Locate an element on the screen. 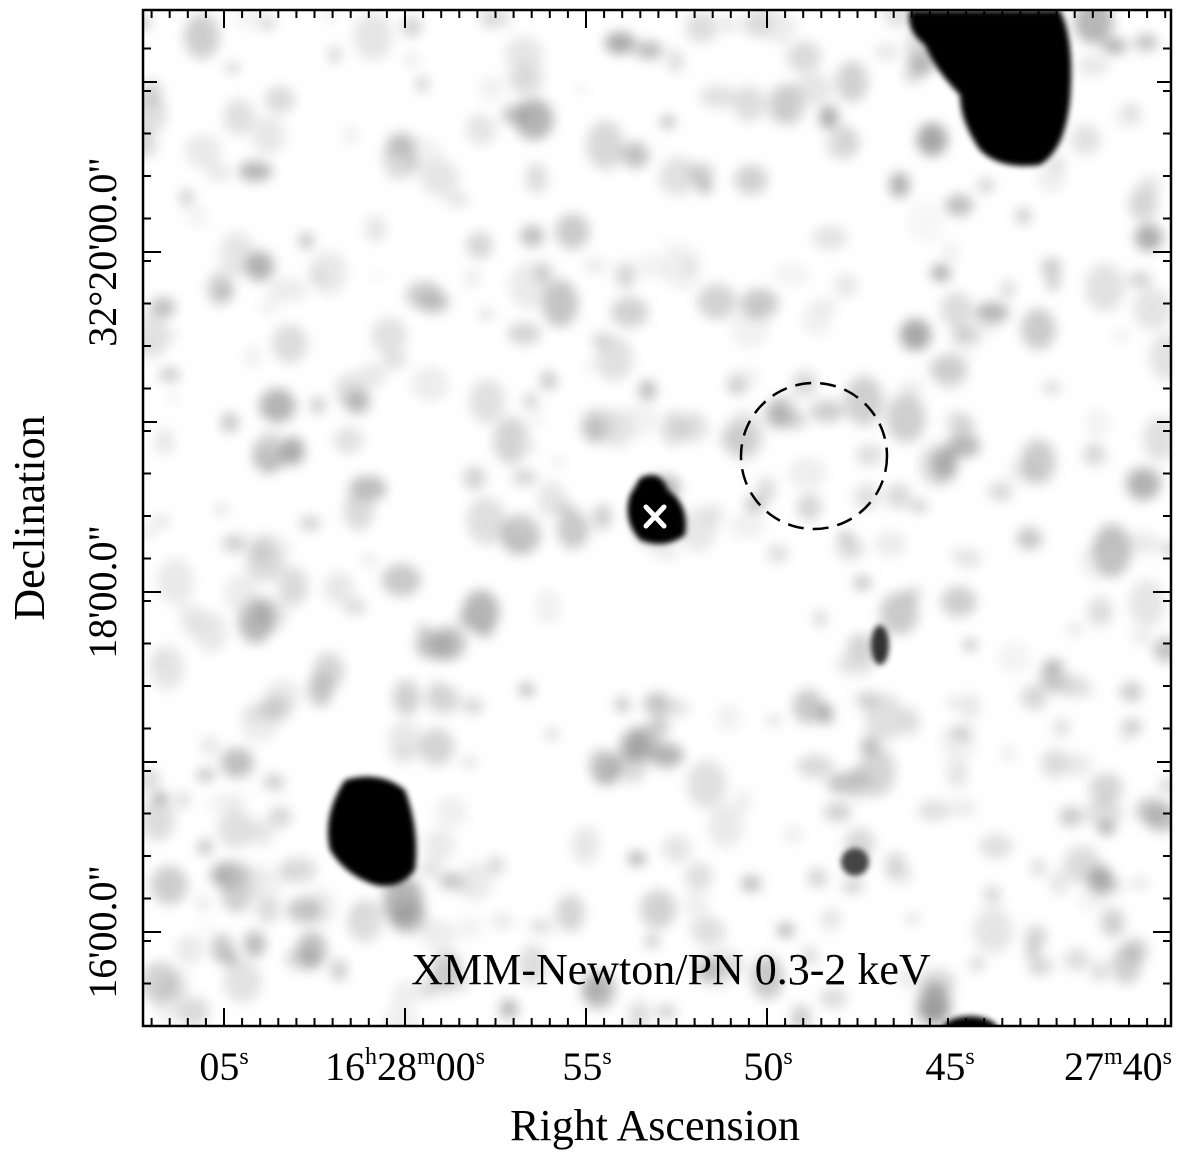  bottom-edge-source is located at coordinates (970, 1021).